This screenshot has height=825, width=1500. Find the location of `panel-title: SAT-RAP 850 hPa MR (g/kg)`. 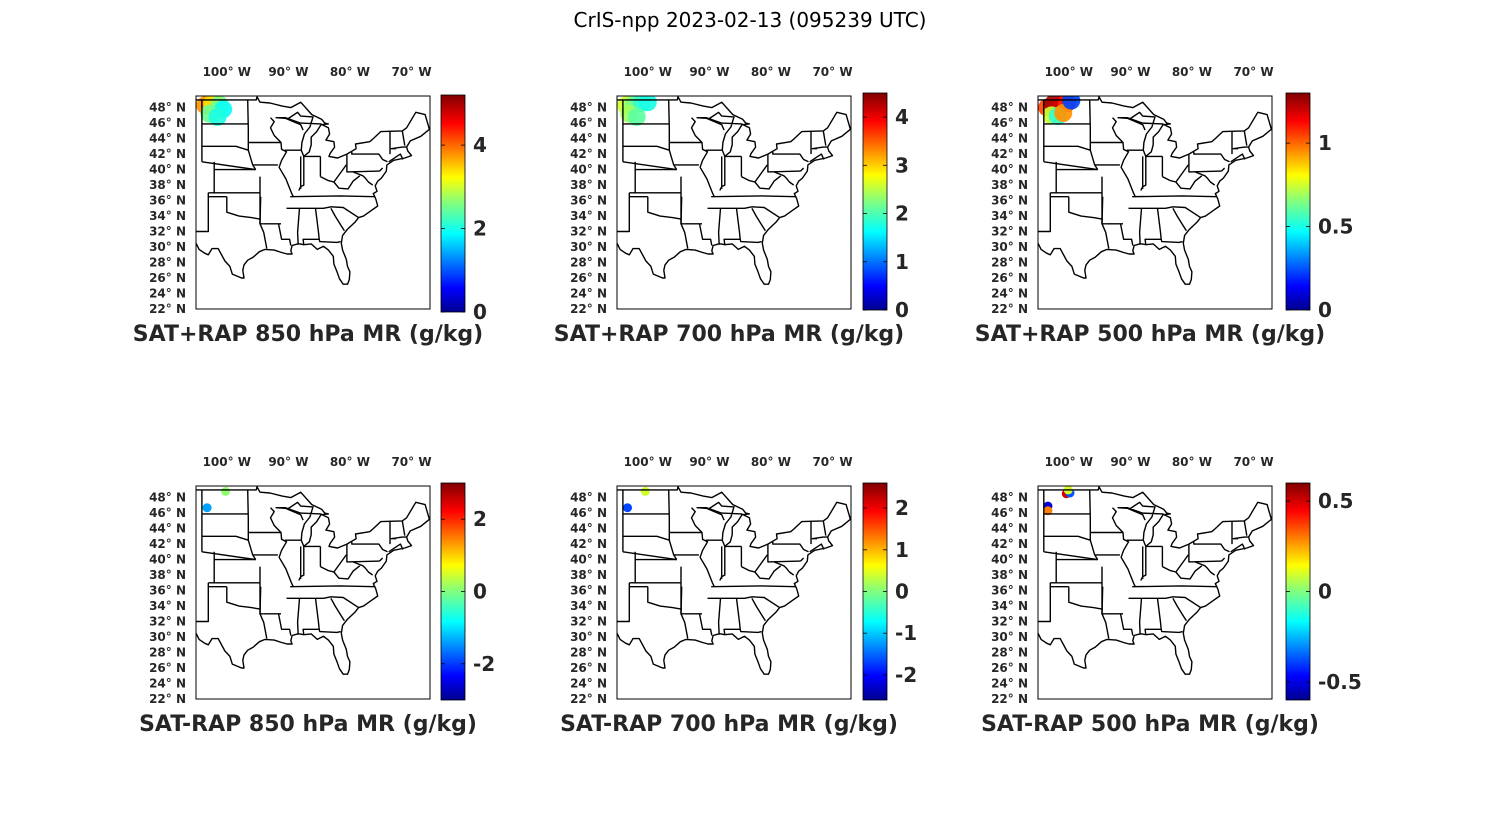

panel-title: SAT-RAP 850 hPa MR (g/kg) is located at coordinates (308, 724).